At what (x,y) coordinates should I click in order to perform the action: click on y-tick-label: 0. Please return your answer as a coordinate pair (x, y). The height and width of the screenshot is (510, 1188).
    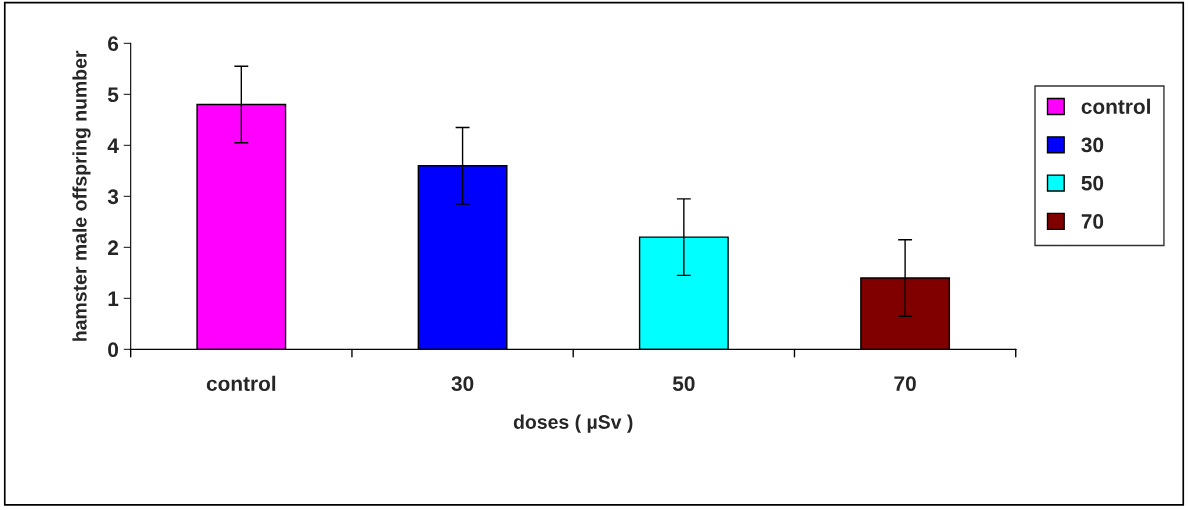
    Looking at the image, I should click on (113, 350).